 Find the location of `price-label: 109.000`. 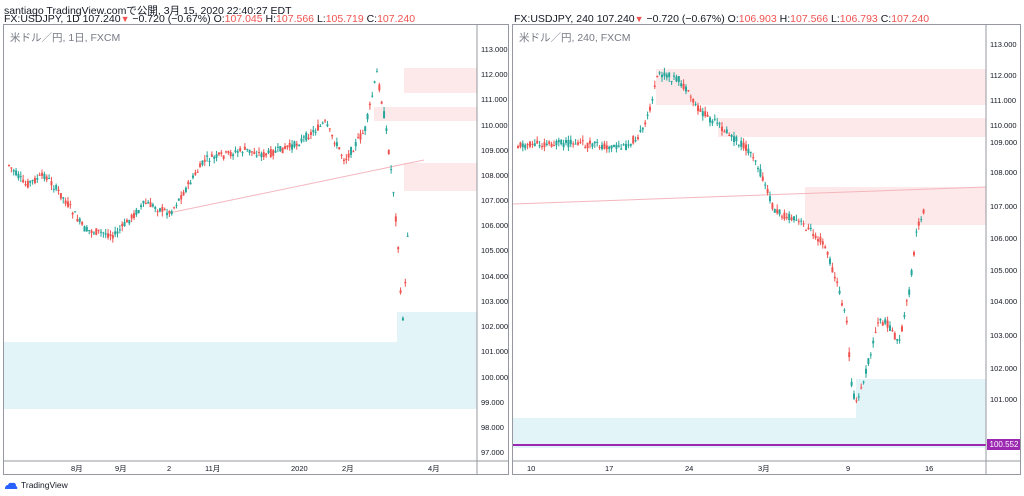

price-label: 109.000 is located at coordinates (494, 150).